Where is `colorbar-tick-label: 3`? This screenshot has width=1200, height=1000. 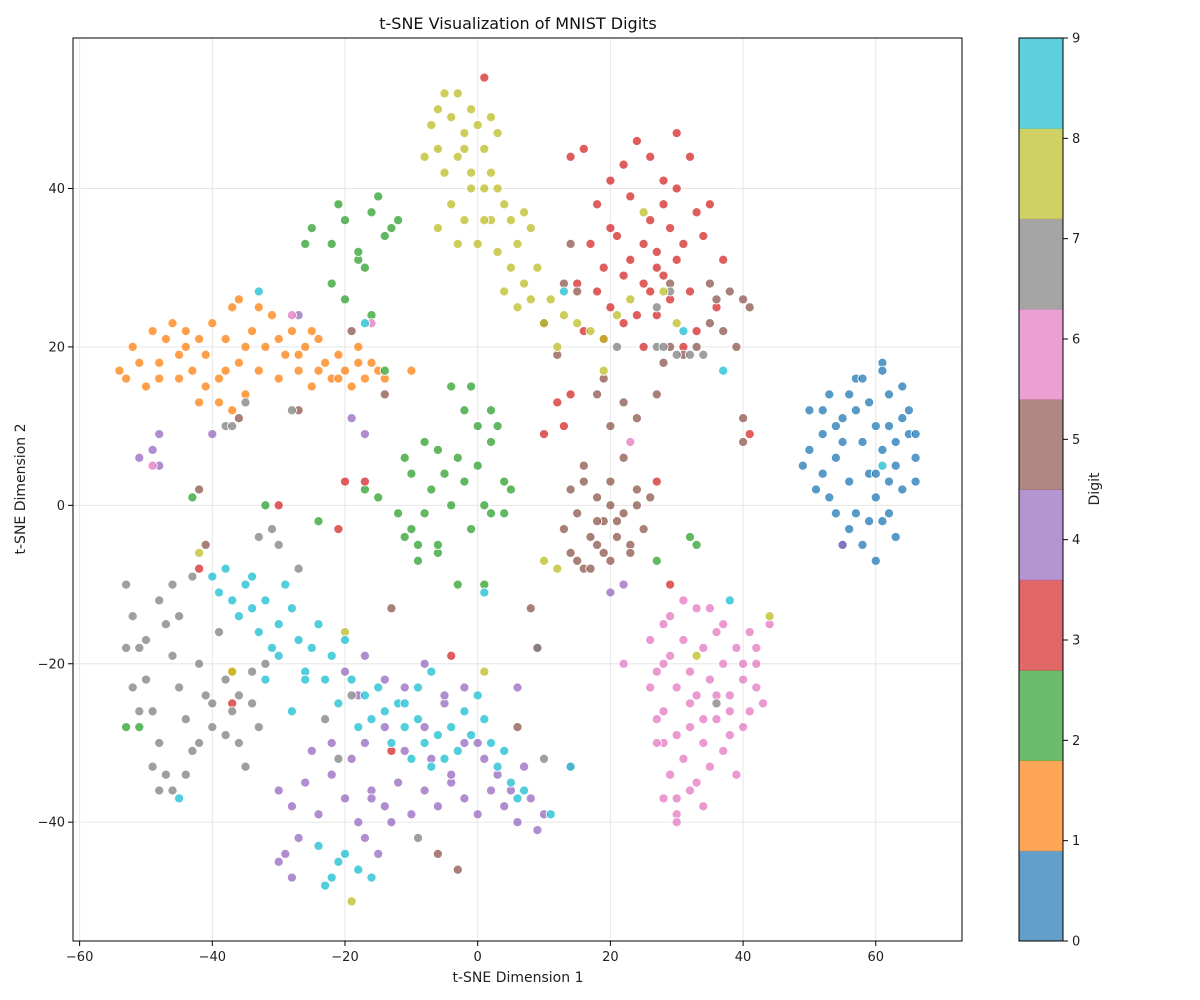 colorbar-tick-label: 3 is located at coordinates (1076, 641).